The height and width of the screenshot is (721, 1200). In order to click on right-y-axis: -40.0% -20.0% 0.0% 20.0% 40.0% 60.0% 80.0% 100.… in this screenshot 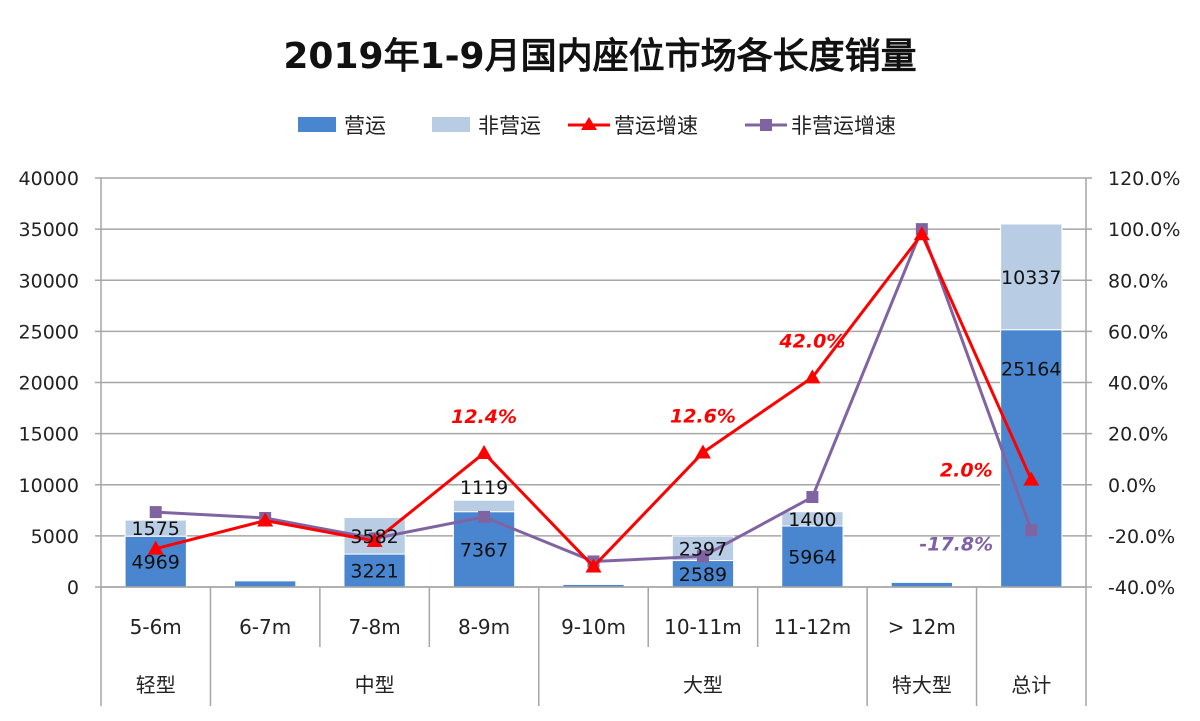, I will do `click(1132, 383)`.